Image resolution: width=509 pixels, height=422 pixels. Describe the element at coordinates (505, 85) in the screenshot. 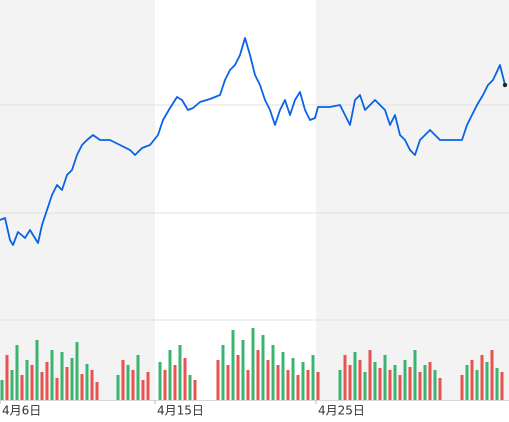

I see `last-point` at that location.